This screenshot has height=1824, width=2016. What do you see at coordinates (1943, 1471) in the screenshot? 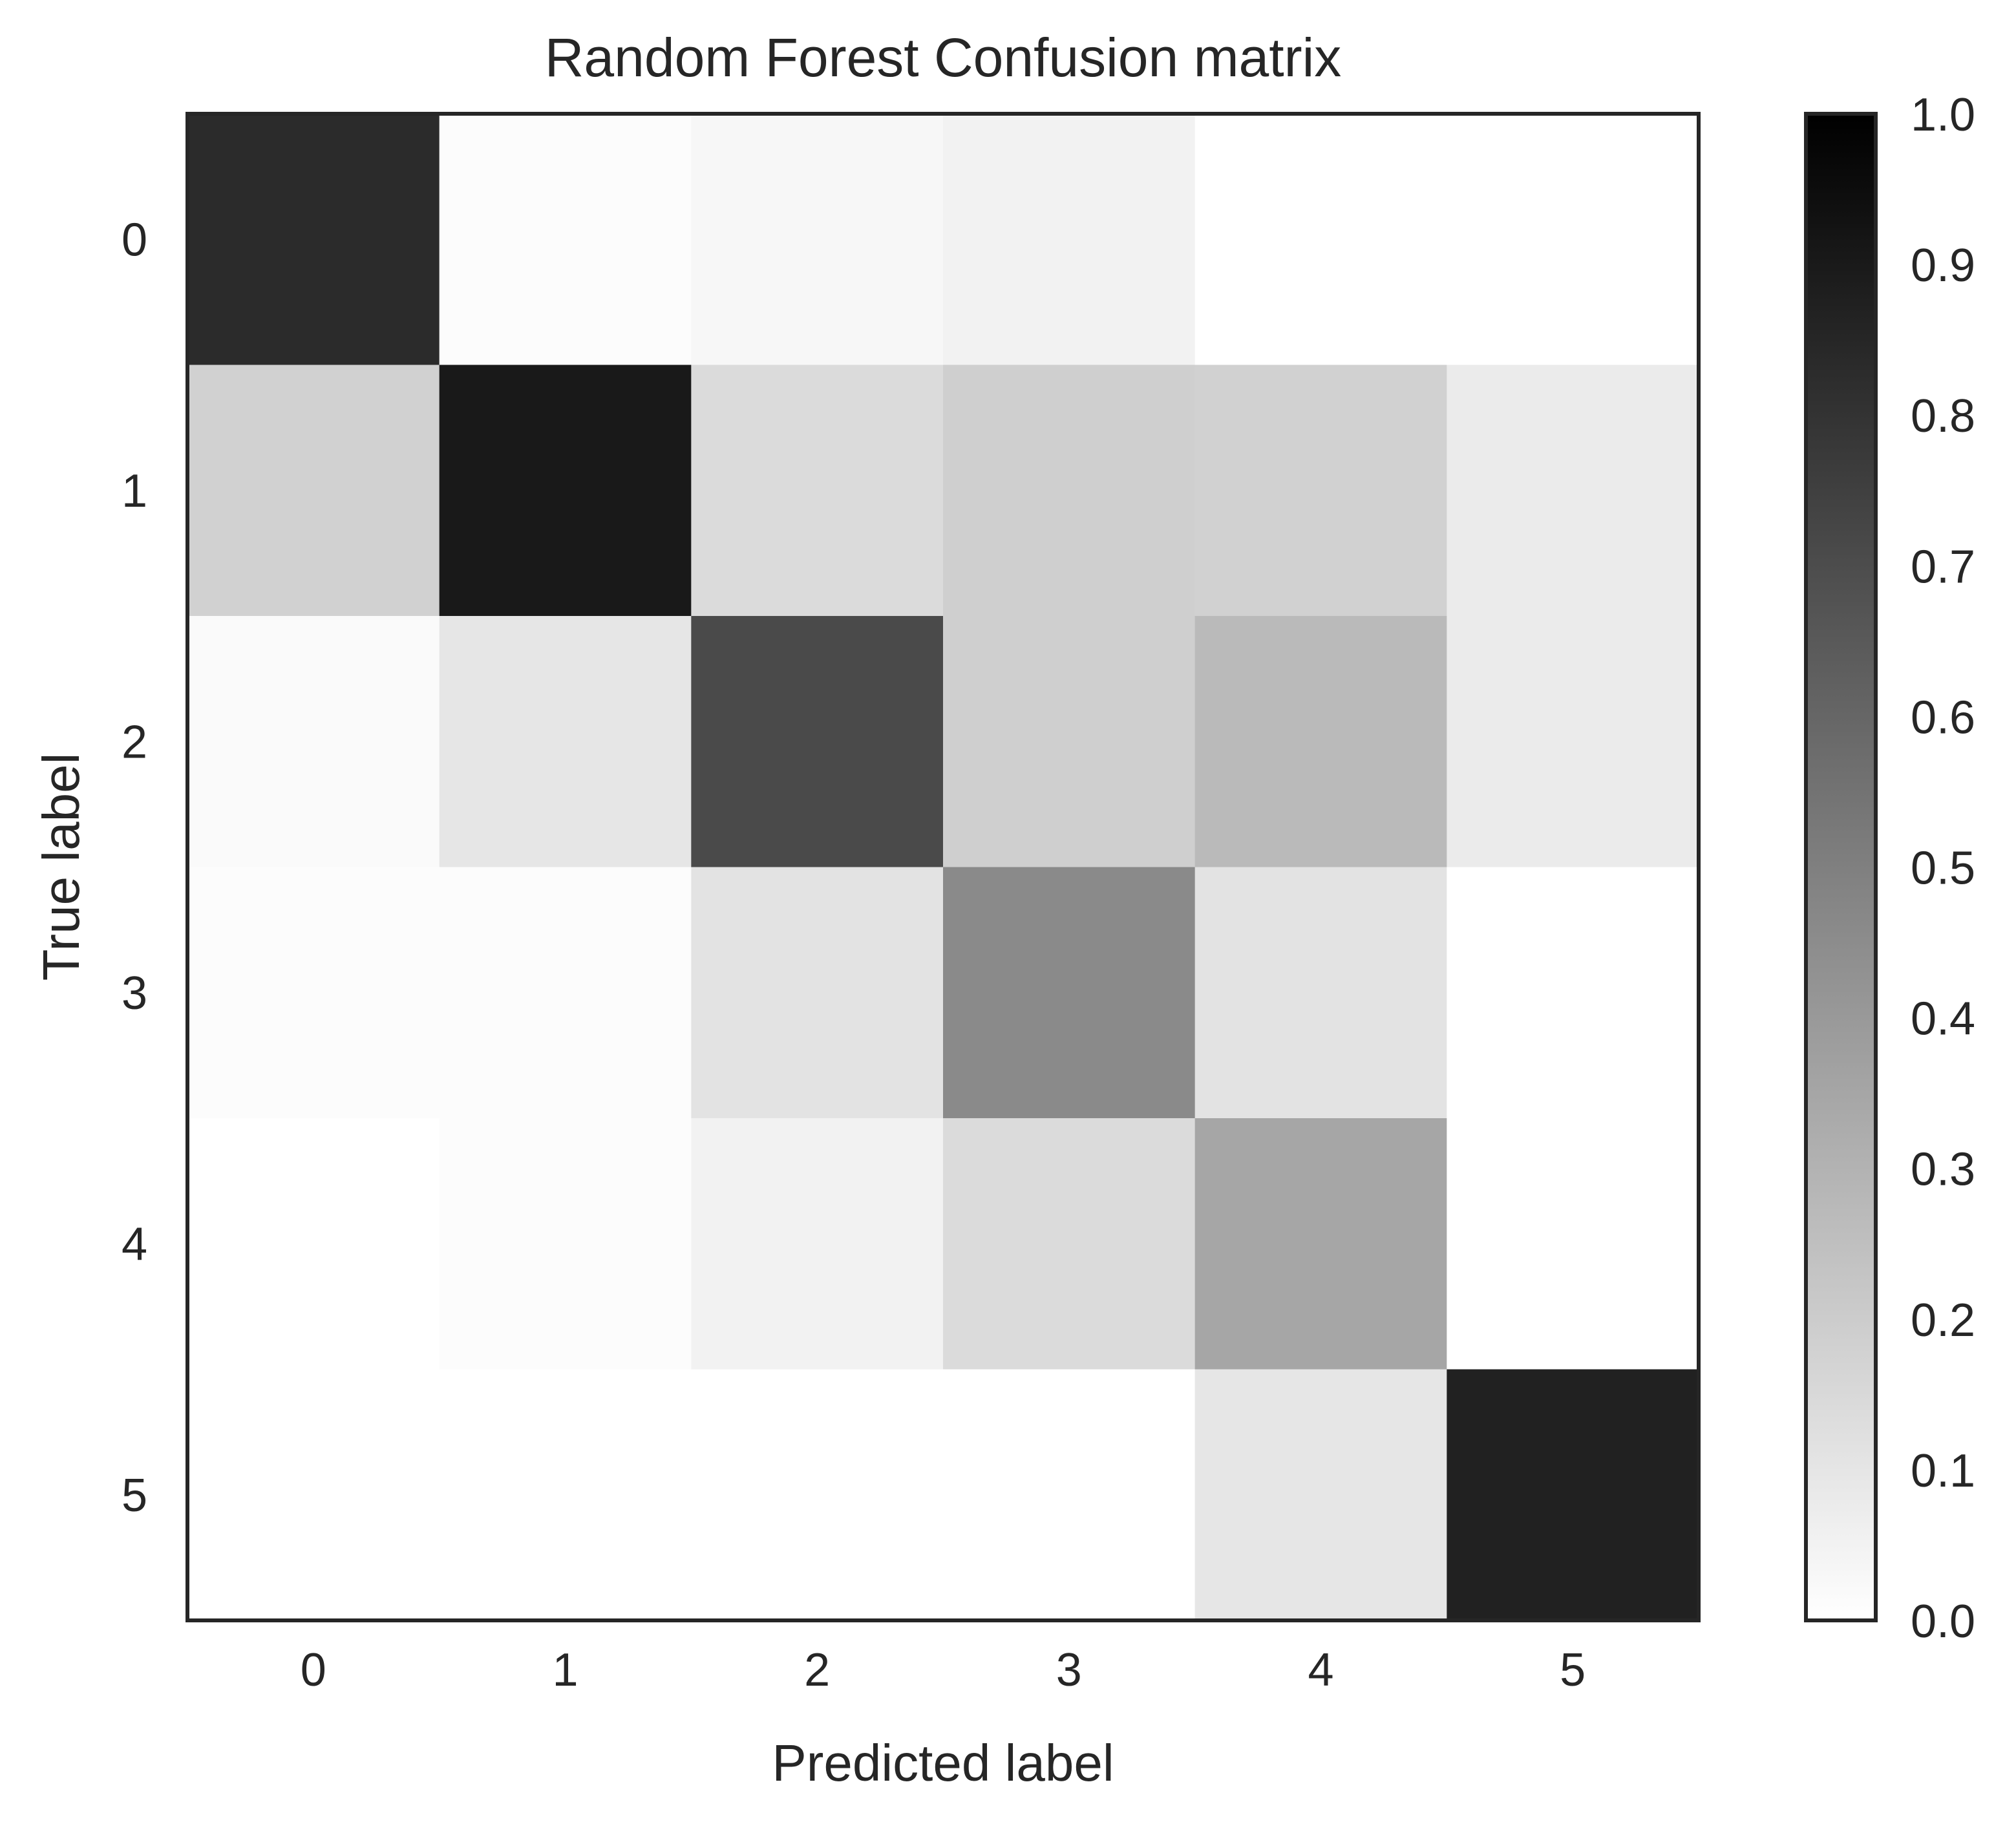
I see `colorbar-tick-label: 0.1` at bounding box center [1943, 1471].